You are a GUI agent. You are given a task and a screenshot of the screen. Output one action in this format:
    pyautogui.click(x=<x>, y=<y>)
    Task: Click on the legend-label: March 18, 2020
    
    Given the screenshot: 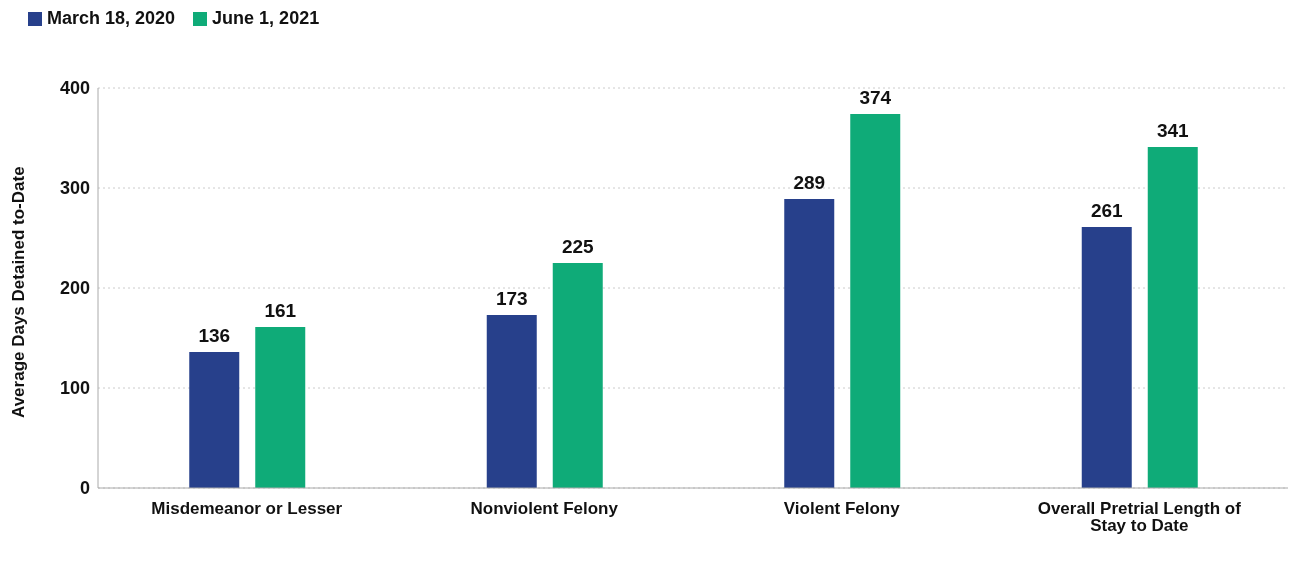 What is the action you would take?
    pyautogui.click(x=111, y=18)
    